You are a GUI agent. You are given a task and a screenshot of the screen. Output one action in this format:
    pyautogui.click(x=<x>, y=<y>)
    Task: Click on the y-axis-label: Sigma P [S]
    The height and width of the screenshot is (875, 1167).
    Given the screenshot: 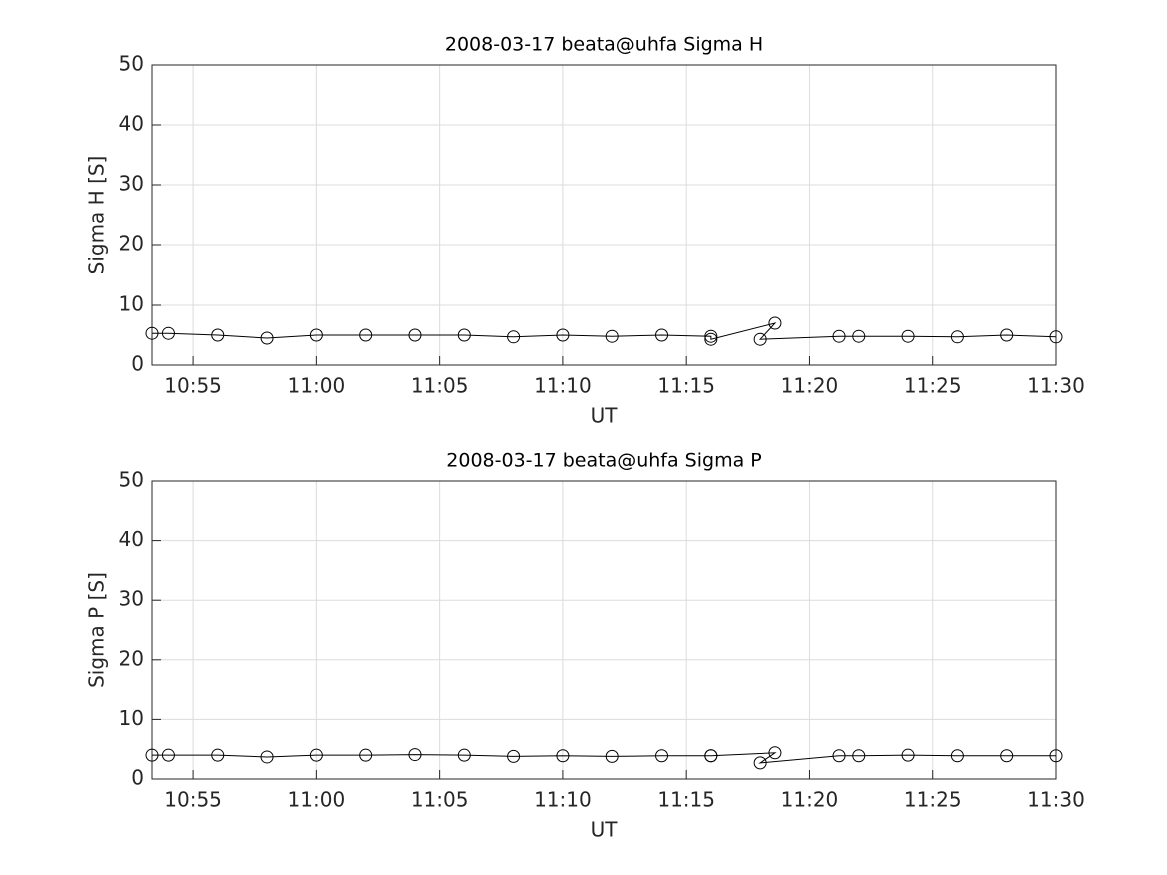 What is the action you would take?
    pyautogui.click(x=97, y=630)
    